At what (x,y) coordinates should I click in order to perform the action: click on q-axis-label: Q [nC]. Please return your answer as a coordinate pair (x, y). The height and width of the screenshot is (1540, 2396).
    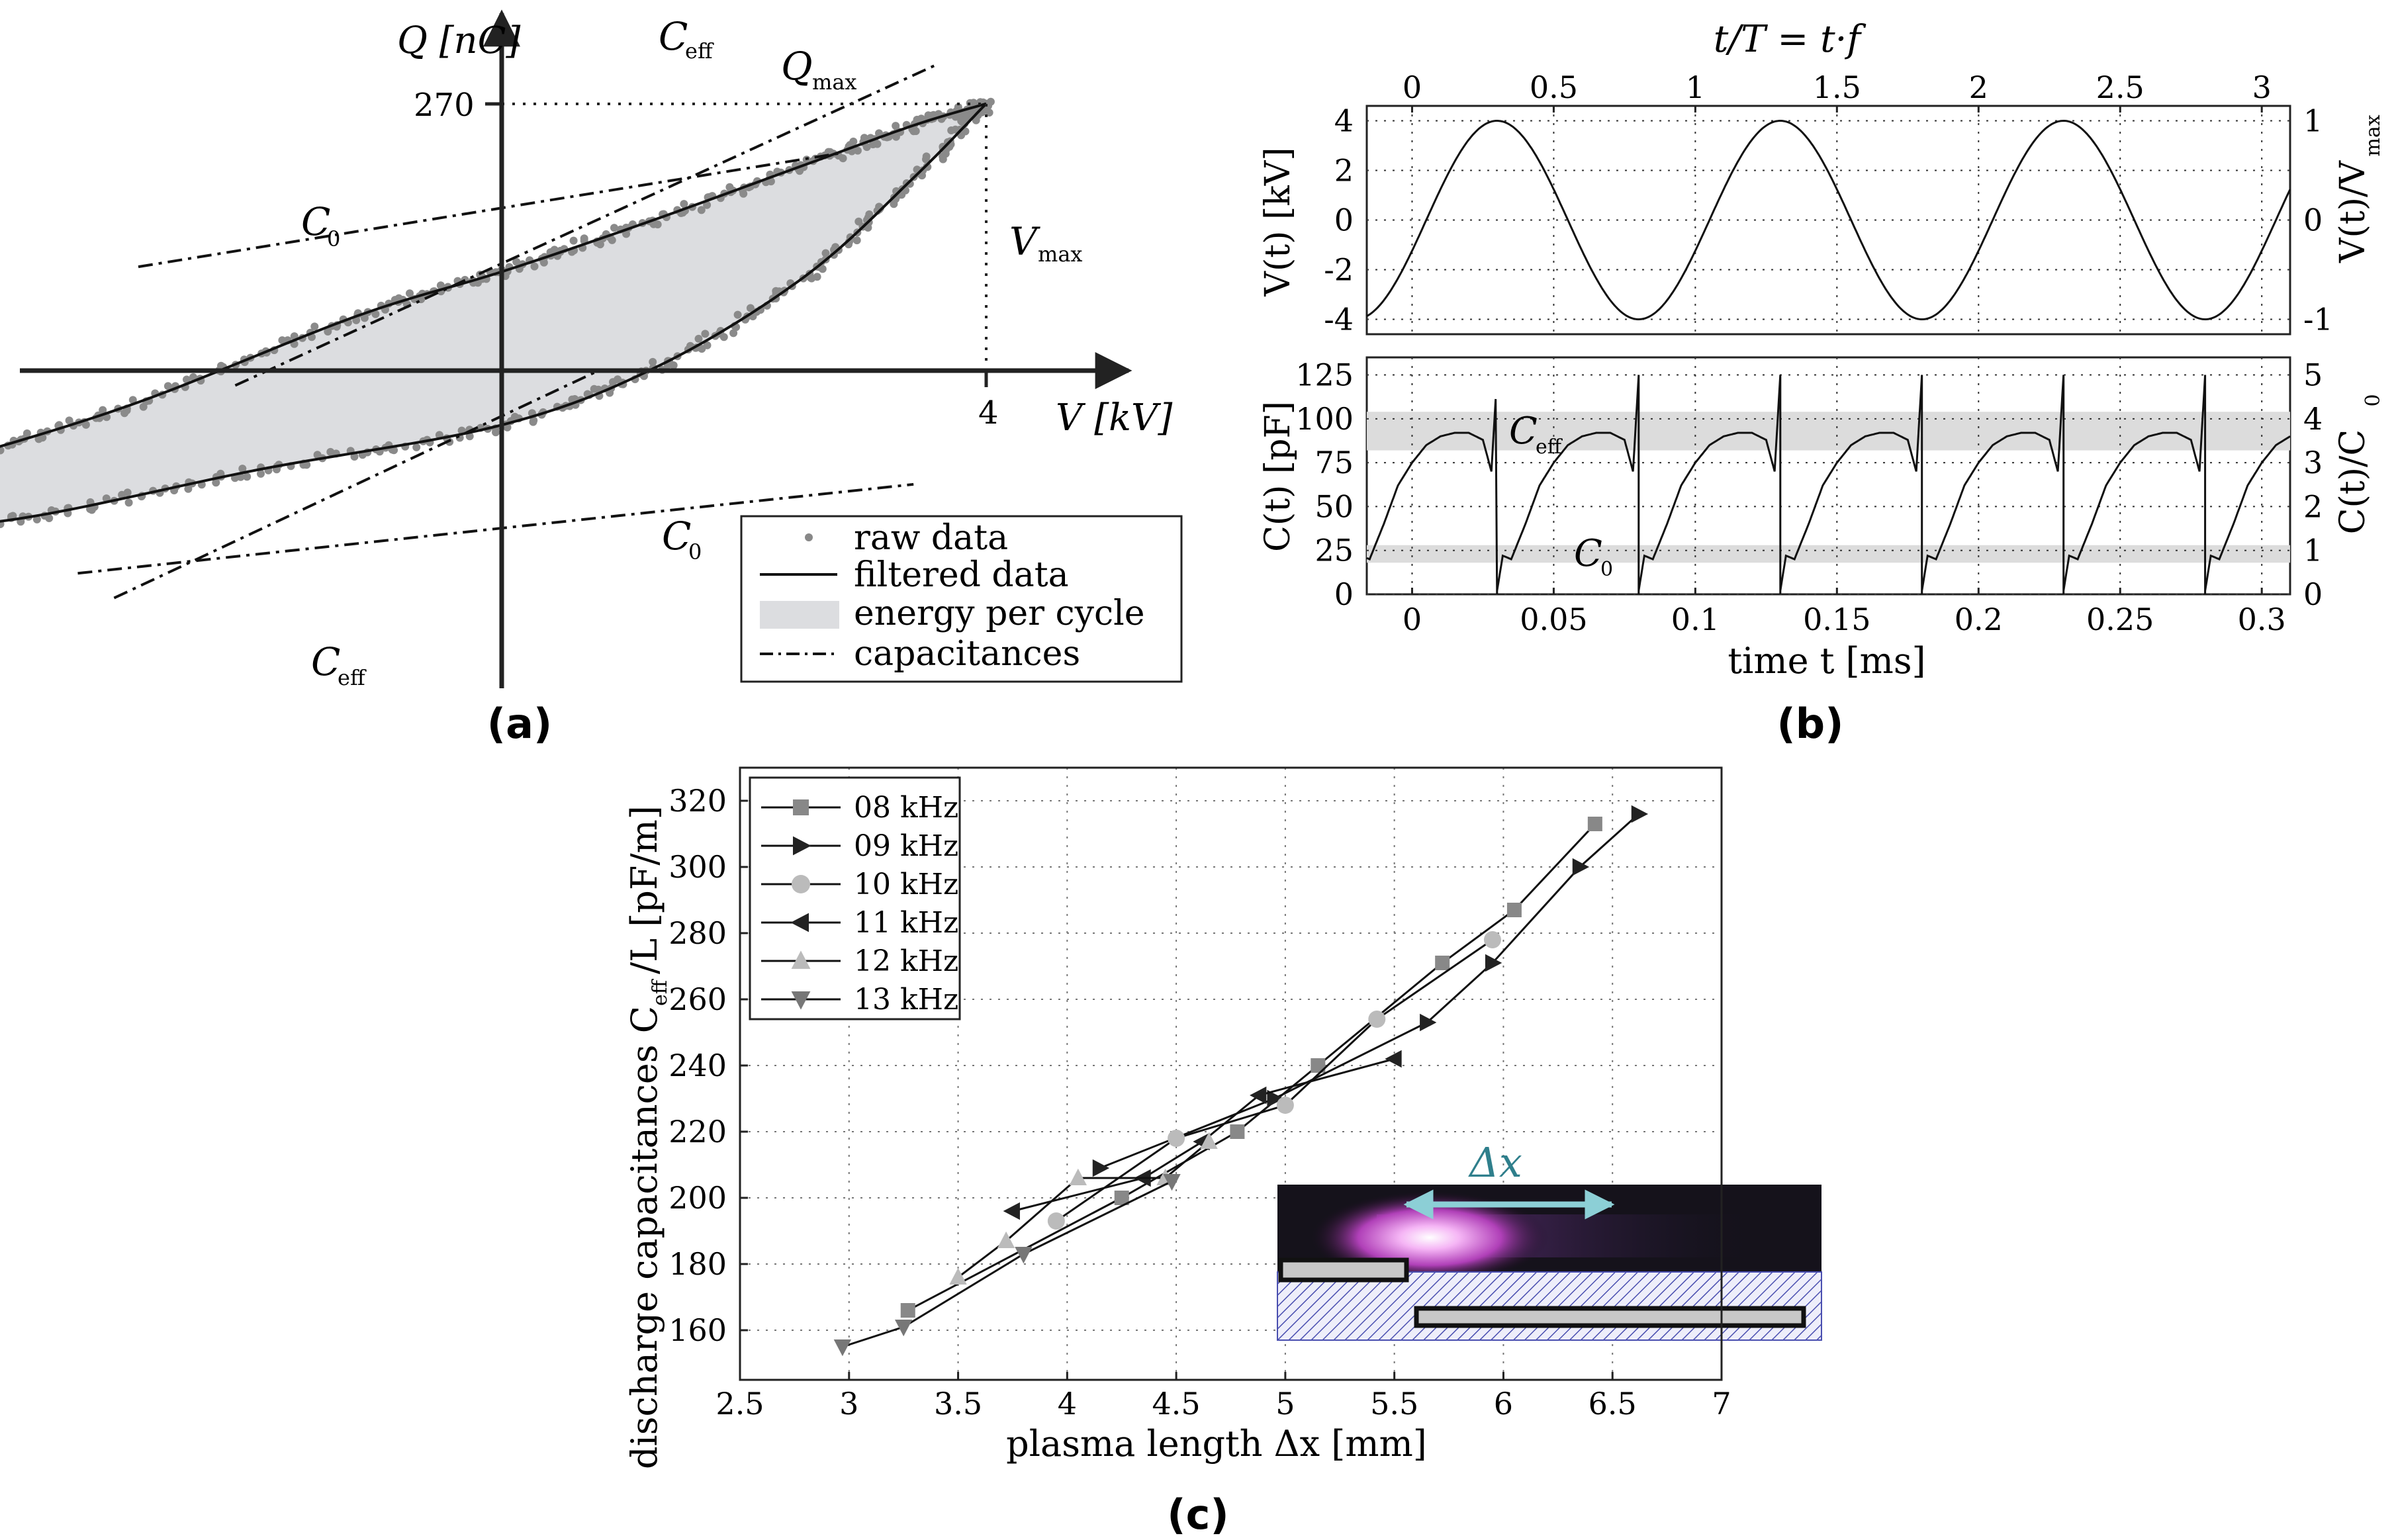
    Looking at the image, I should click on (458, 40).